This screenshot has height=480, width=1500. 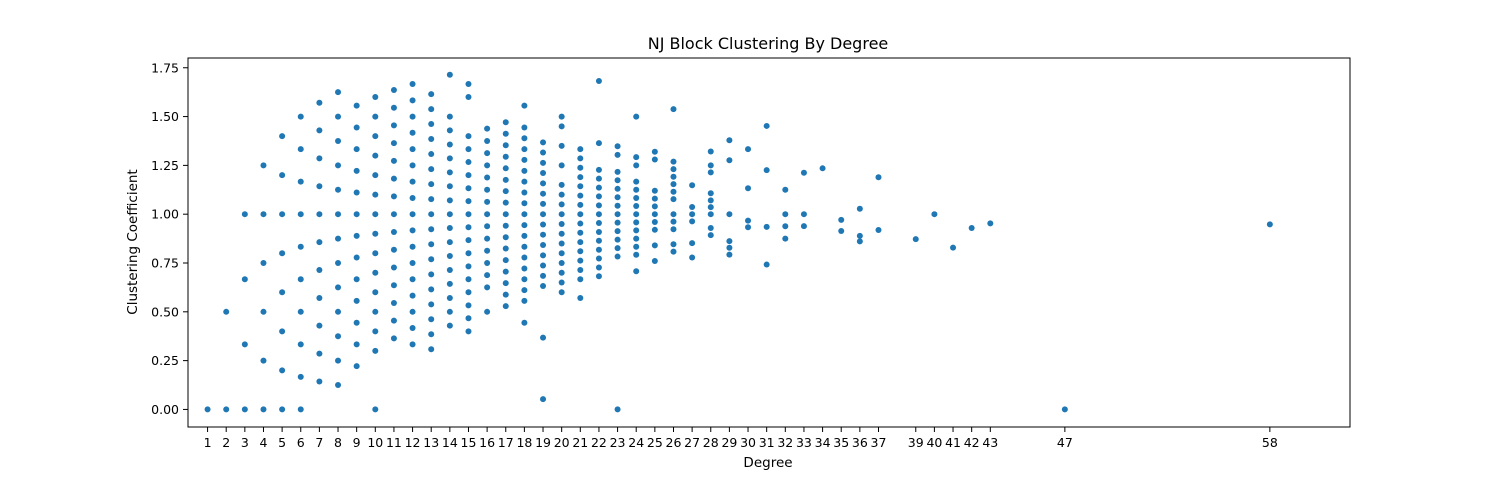 What do you see at coordinates (165, 116) in the screenshot?
I see `y-tick-label: 1.50` at bounding box center [165, 116].